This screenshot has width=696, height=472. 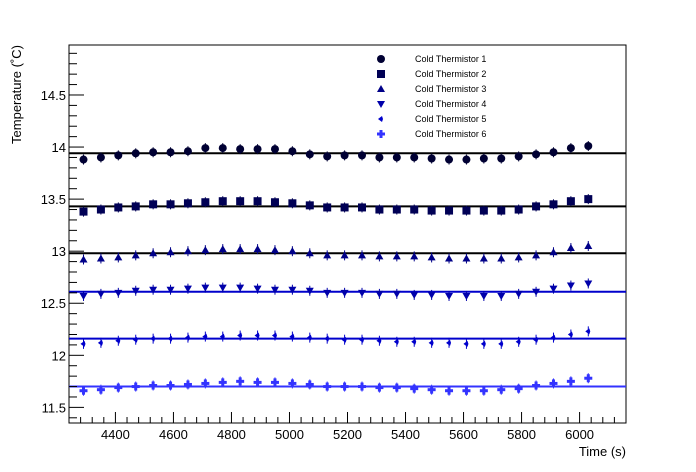 I want to click on legend-item: Cold Thermistor 2, so click(x=431, y=74).